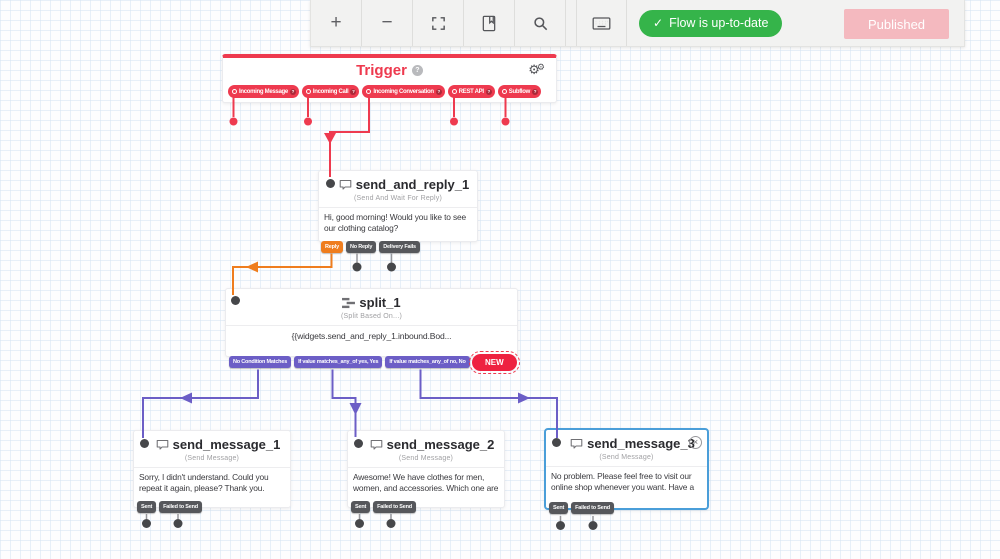 Image resolution: width=1000 pixels, height=559 pixels. What do you see at coordinates (349, 137) in the screenshot?
I see `connector-incoming-conversation` at bounding box center [349, 137].